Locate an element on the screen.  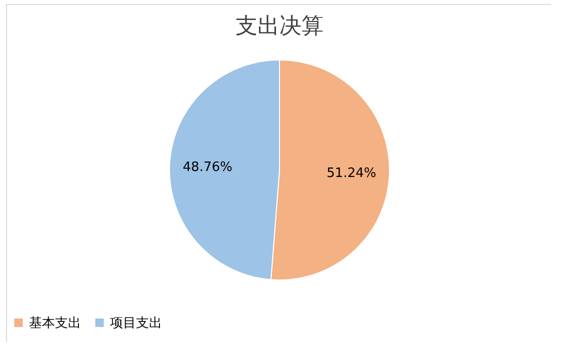
data-label: 51.24% is located at coordinates (351, 173).